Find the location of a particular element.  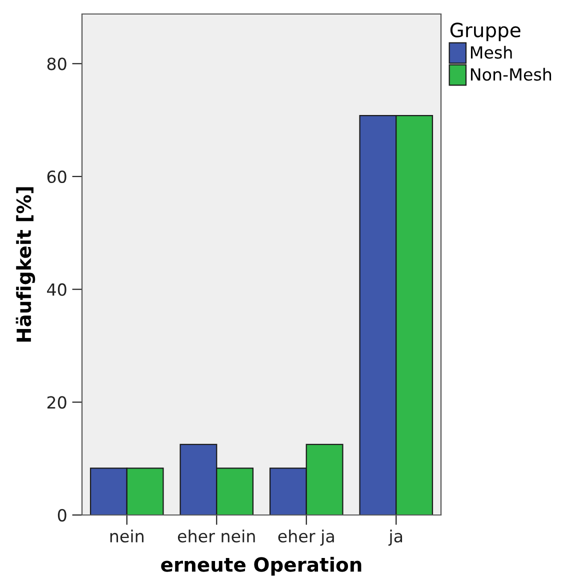

y-tick-label: 0 is located at coordinates (62, 515).